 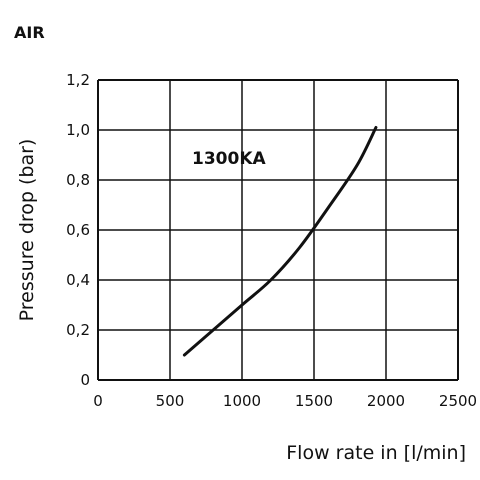 What do you see at coordinates (78, 80) in the screenshot?
I see `y-tick-label: 1,2` at bounding box center [78, 80].